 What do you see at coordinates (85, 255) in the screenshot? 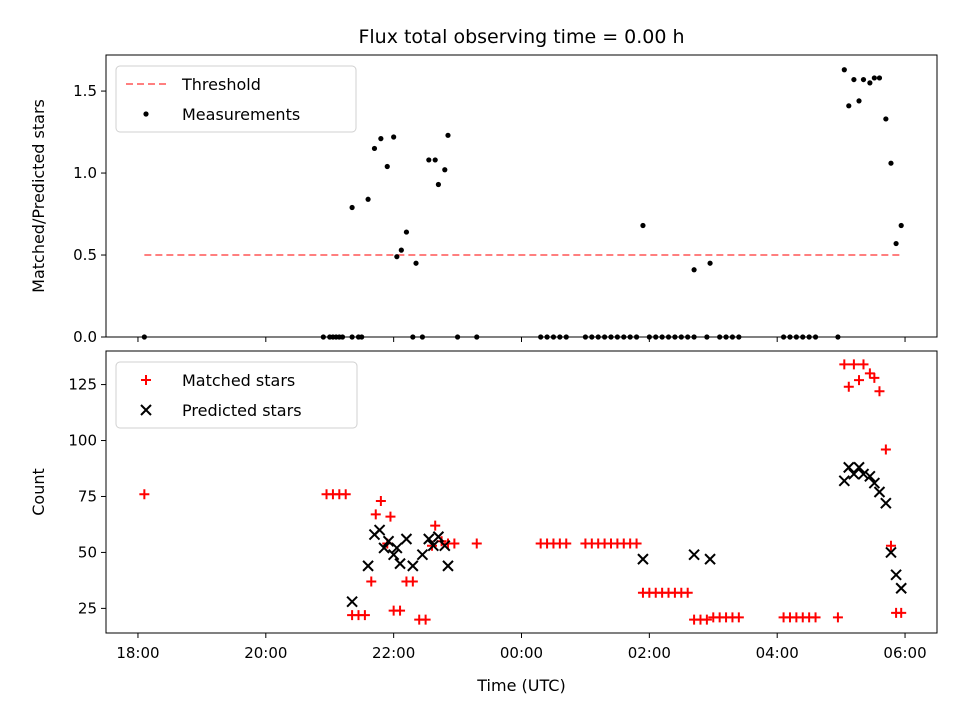
I see `y-tick-label: 0.5` at bounding box center [85, 255].